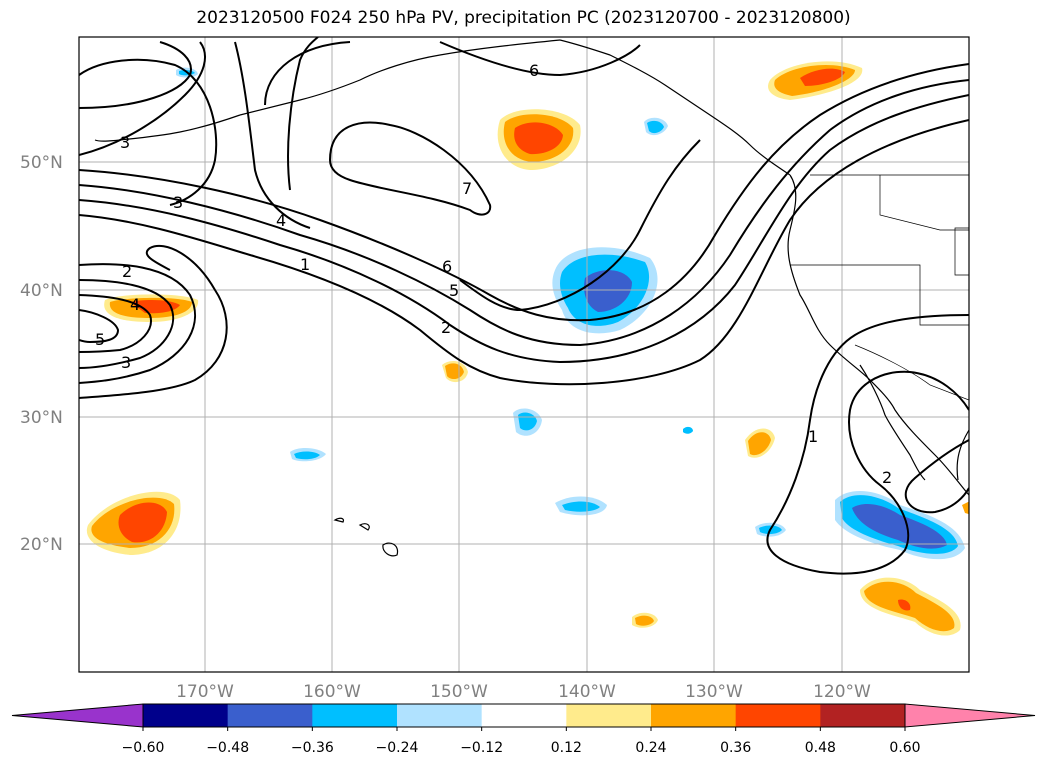 The height and width of the screenshot is (765, 1047). I want to click on latitude-labels: 50°N 40°N 30°N 20°N, so click(41, 354).